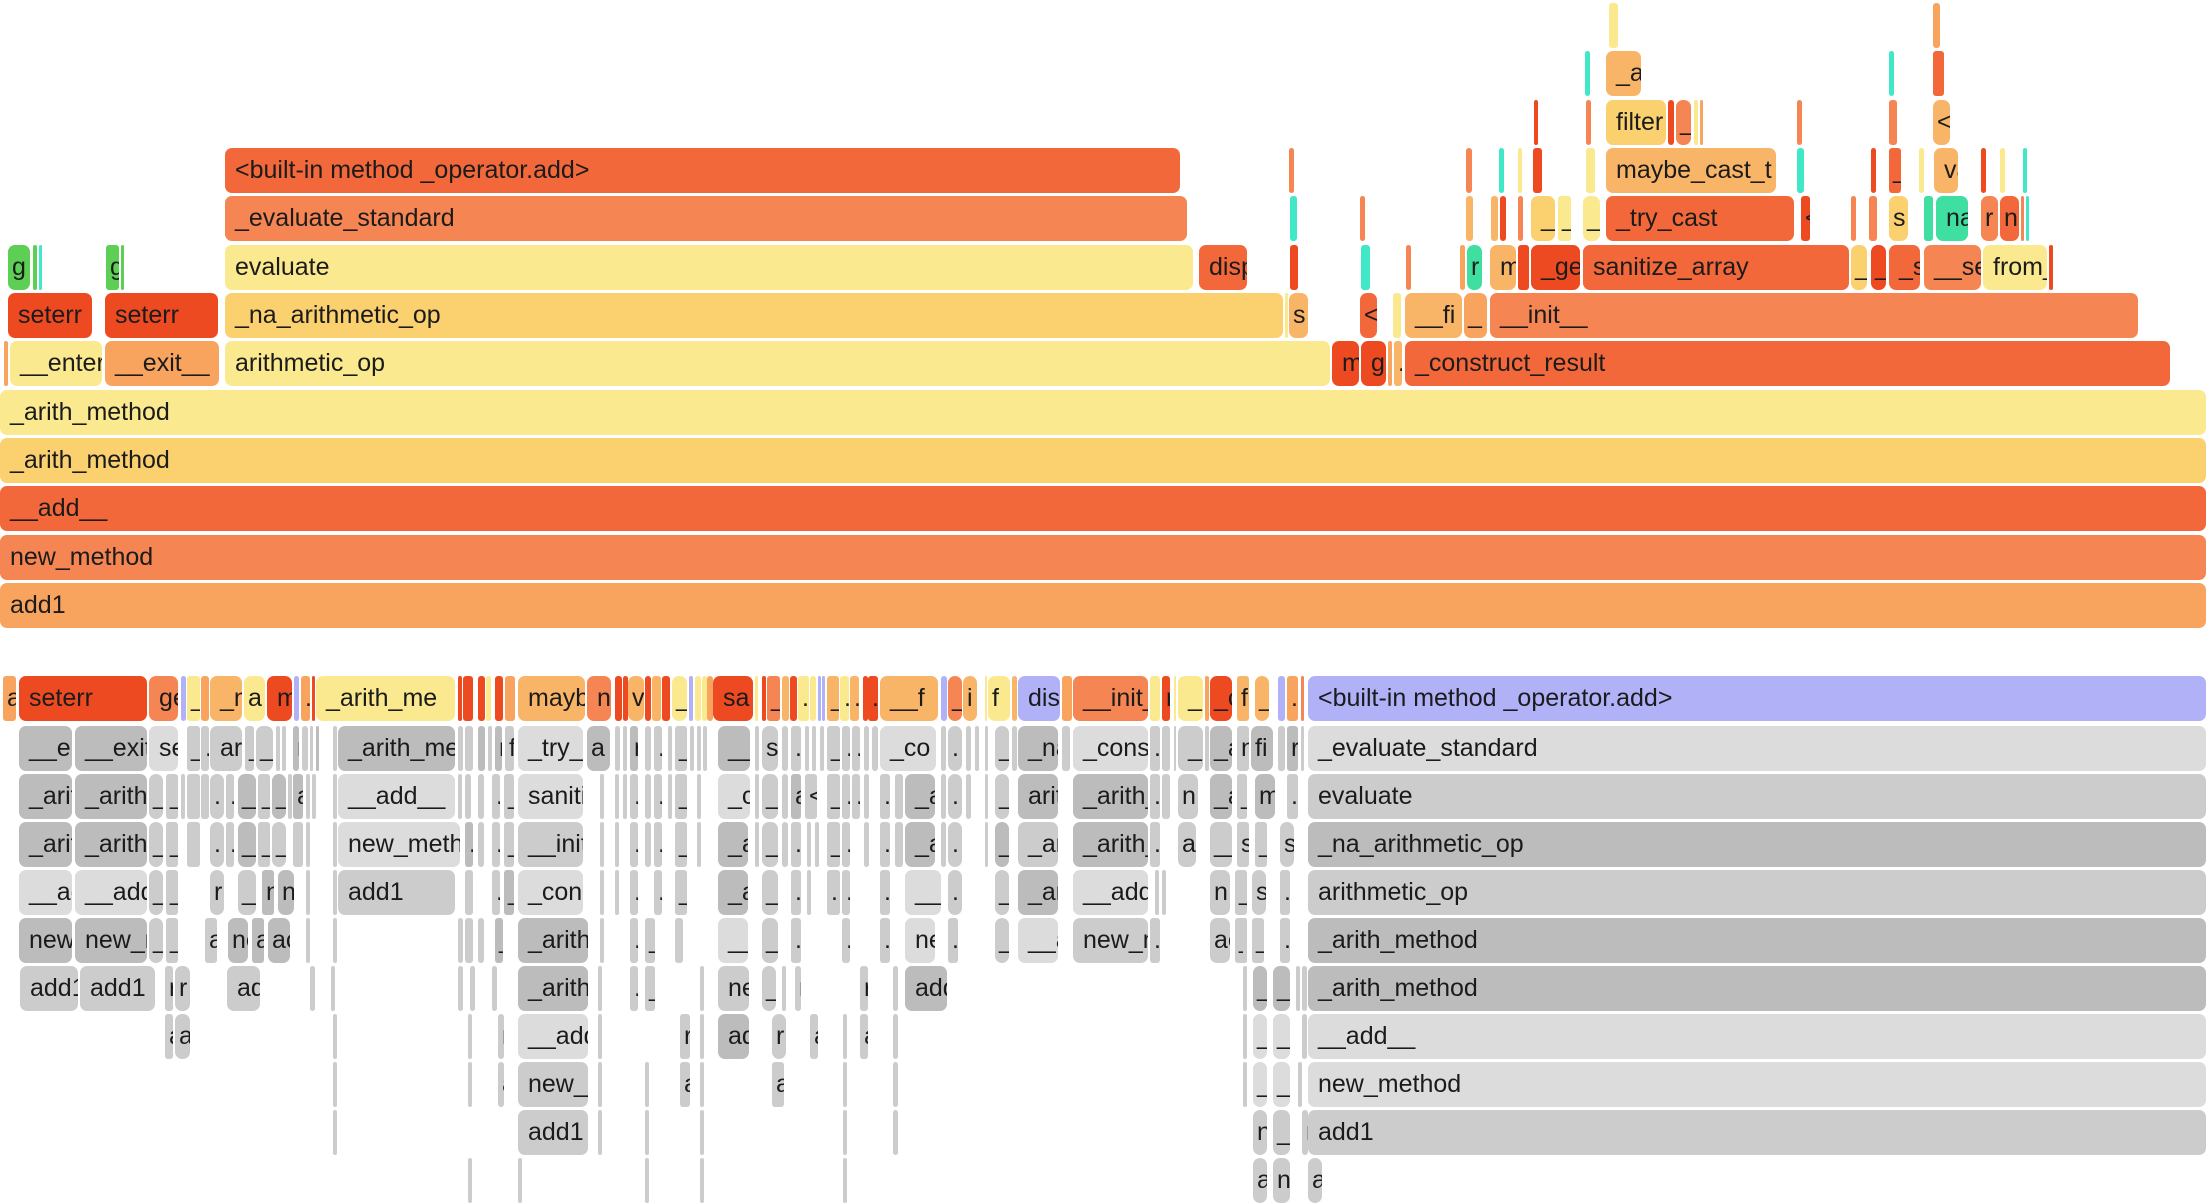 The height and width of the screenshot is (1203, 2206). I want to click on flame-frame: __ad, so click(45, 892).